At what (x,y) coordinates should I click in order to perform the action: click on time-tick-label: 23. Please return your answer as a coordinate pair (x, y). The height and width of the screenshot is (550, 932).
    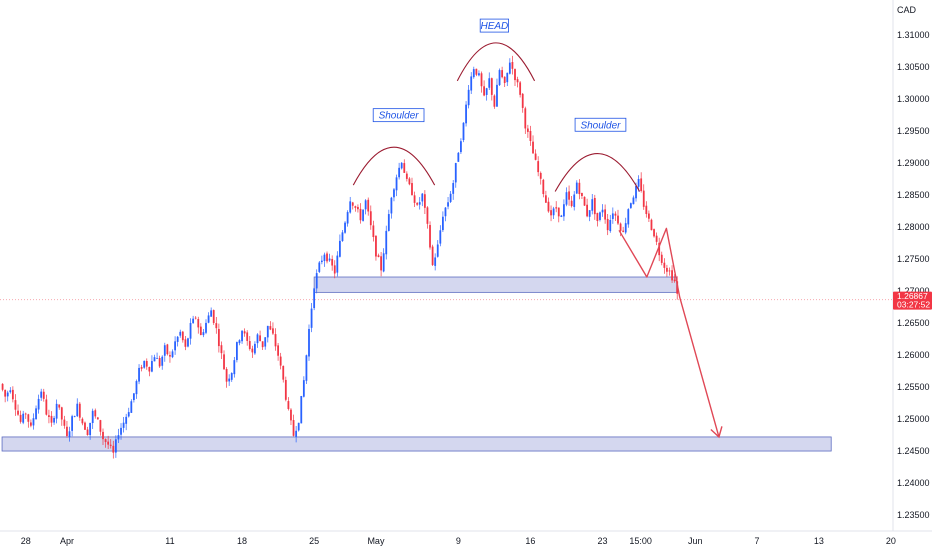
    Looking at the image, I should click on (603, 541).